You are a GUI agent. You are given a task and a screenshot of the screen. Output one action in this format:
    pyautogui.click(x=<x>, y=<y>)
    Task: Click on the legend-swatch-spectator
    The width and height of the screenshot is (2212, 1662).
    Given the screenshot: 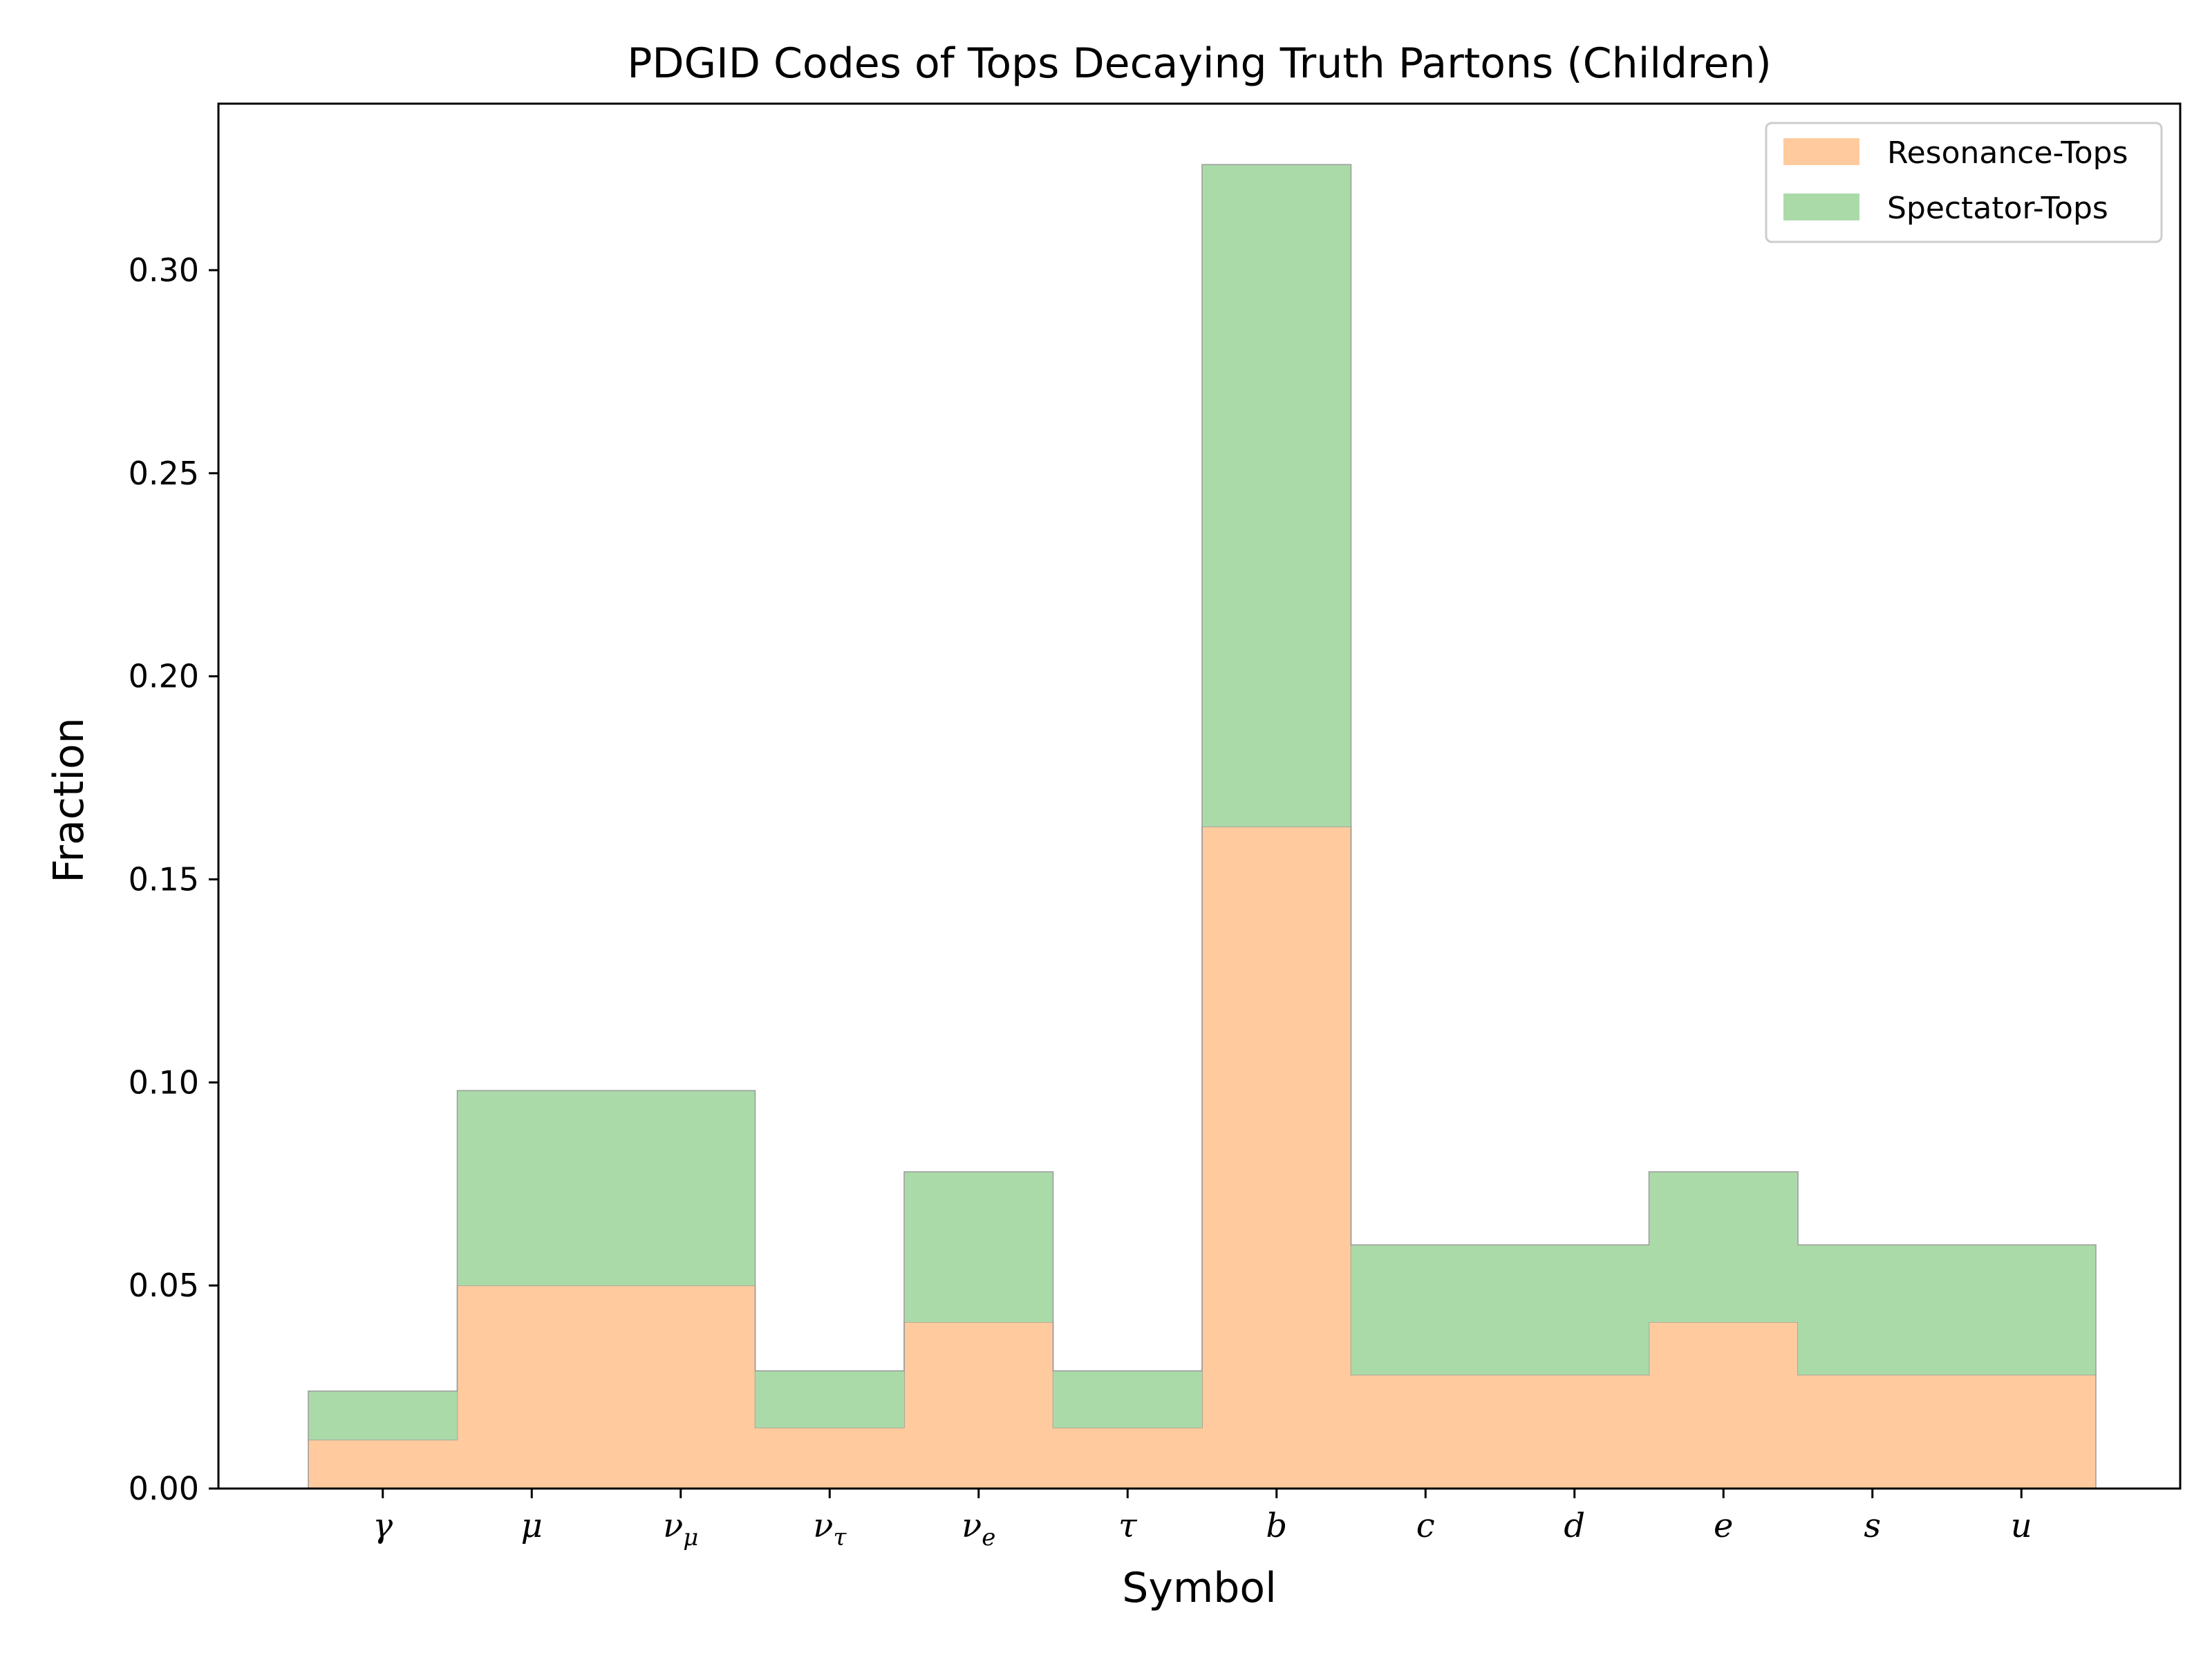 What is the action you would take?
    pyautogui.click(x=1821, y=207)
    